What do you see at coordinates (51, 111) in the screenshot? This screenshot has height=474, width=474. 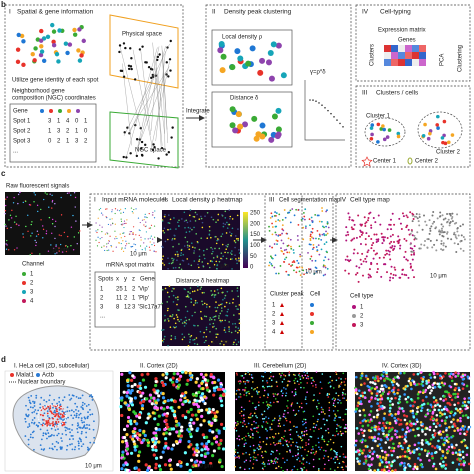 I see `gene-dot` at bounding box center [51, 111].